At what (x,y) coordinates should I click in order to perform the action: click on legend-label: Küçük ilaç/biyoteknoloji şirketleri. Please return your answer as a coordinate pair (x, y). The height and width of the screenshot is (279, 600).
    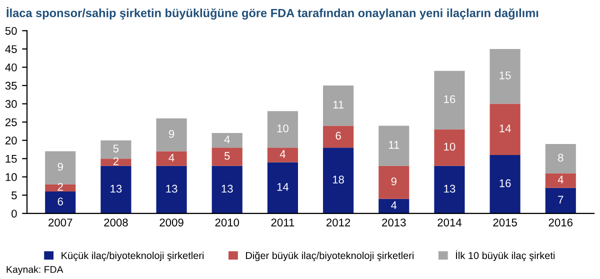
    Looking at the image, I should click on (133, 257).